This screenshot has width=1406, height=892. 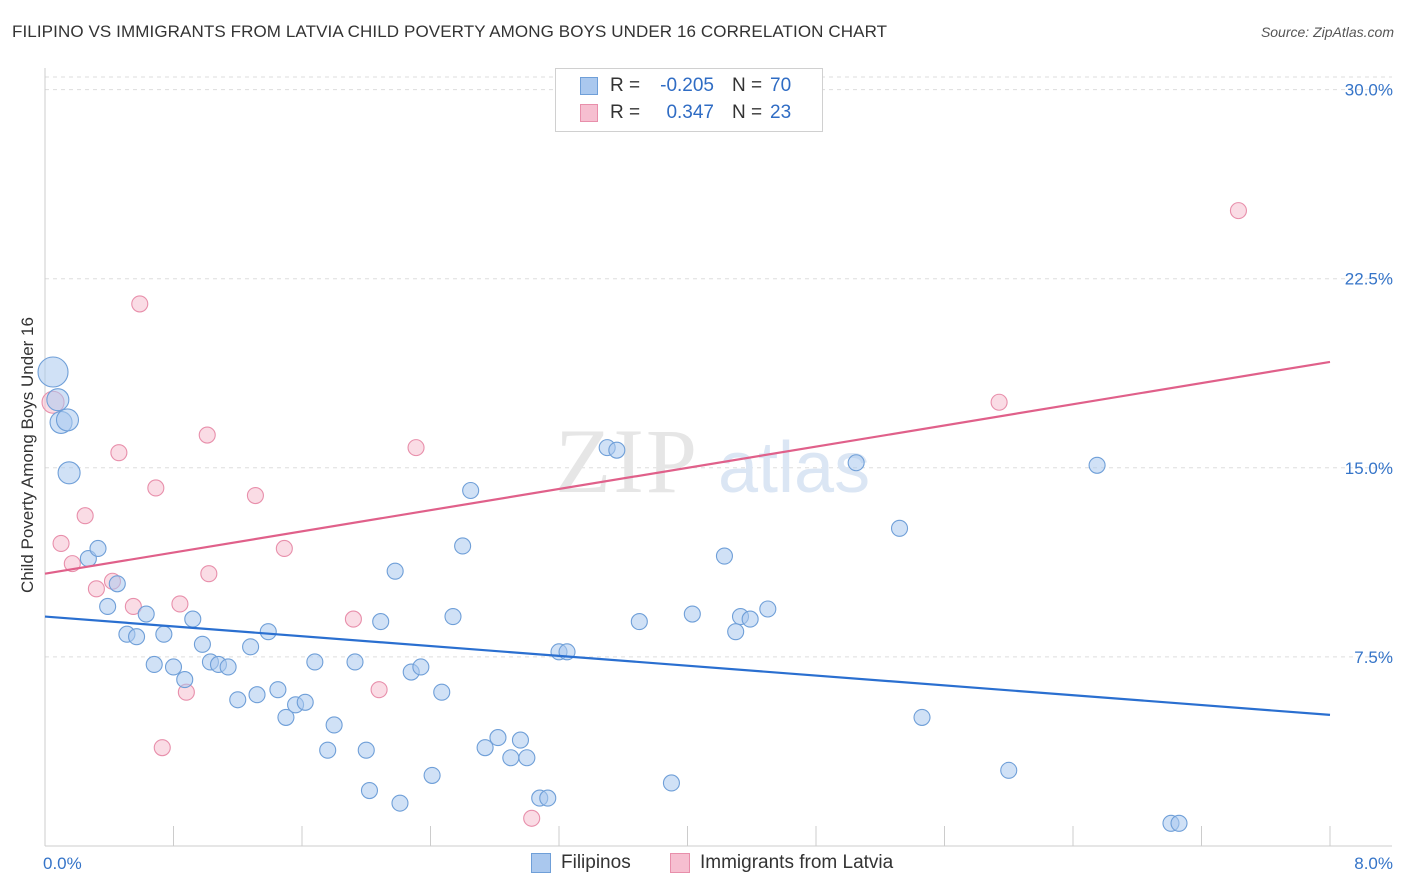 I want to click on bottom-legend-latvia: Immigrants from Latvia, so click(x=781, y=863).